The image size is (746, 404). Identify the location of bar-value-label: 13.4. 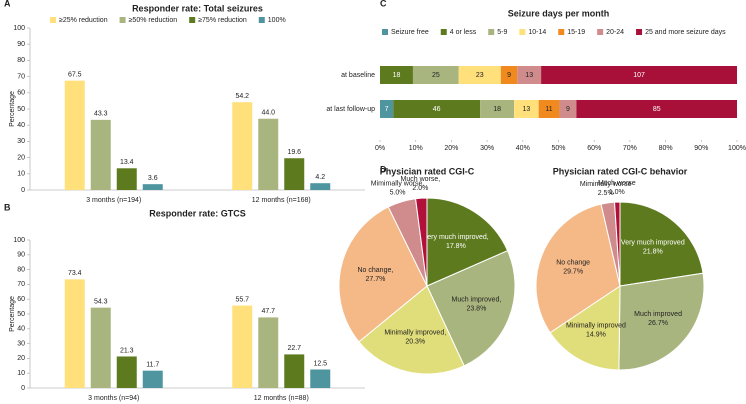
(127, 162).